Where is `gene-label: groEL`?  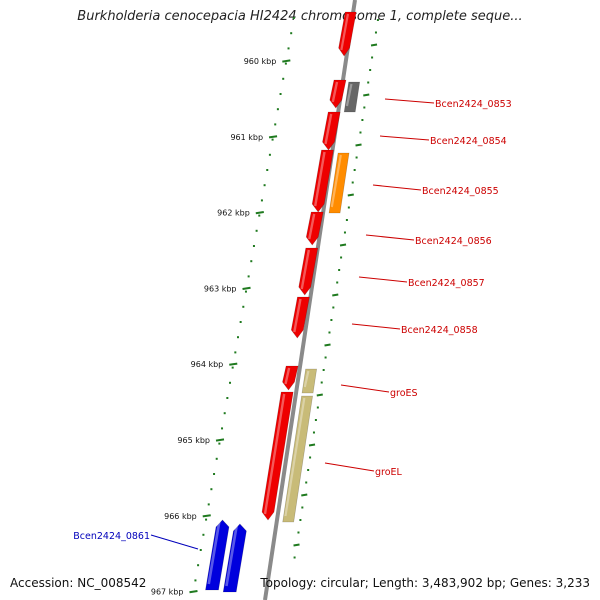
gene-label: groEL is located at coordinates (389, 472).